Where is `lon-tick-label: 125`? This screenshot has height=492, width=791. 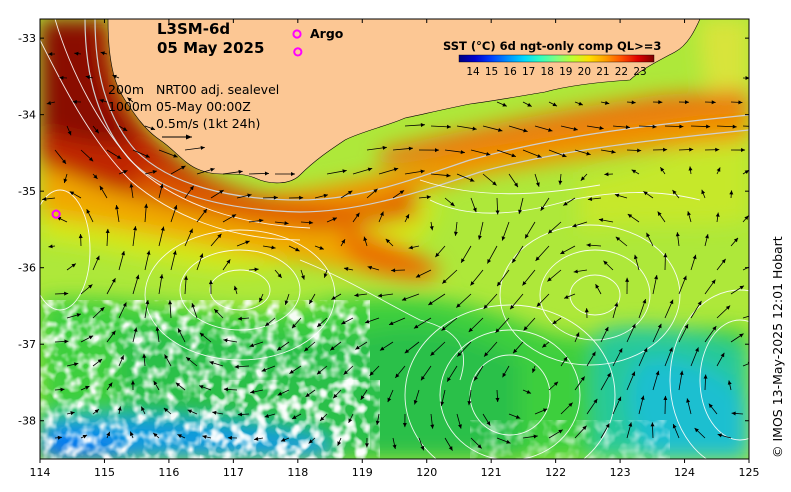
lon-tick-label: 125 is located at coordinates (749, 472).